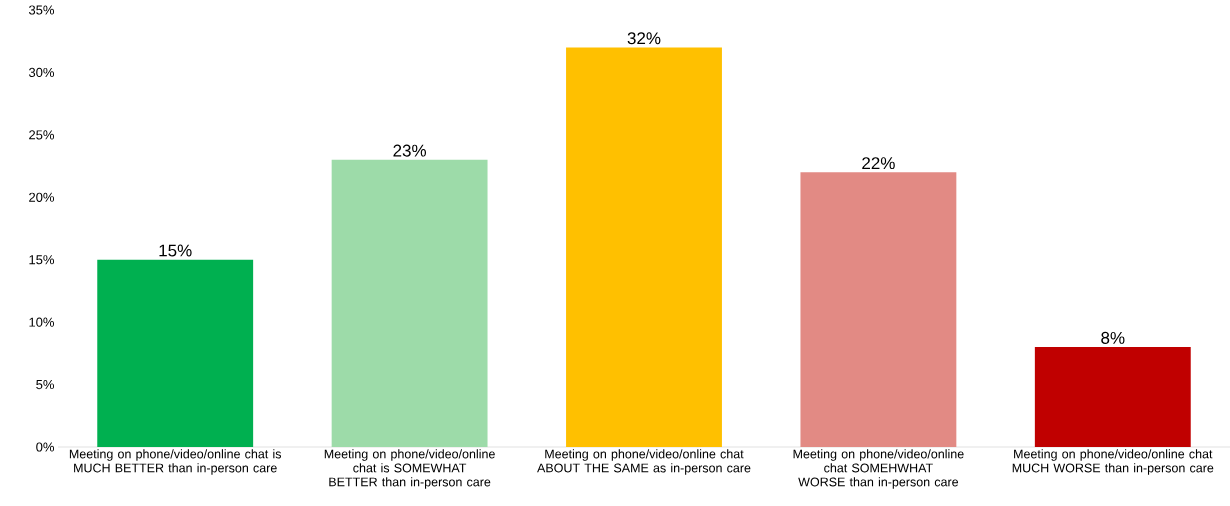 Image resolution: width=1230 pixels, height=506 pixels. I want to click on y-tick-label: 25%, so click(42, 135).